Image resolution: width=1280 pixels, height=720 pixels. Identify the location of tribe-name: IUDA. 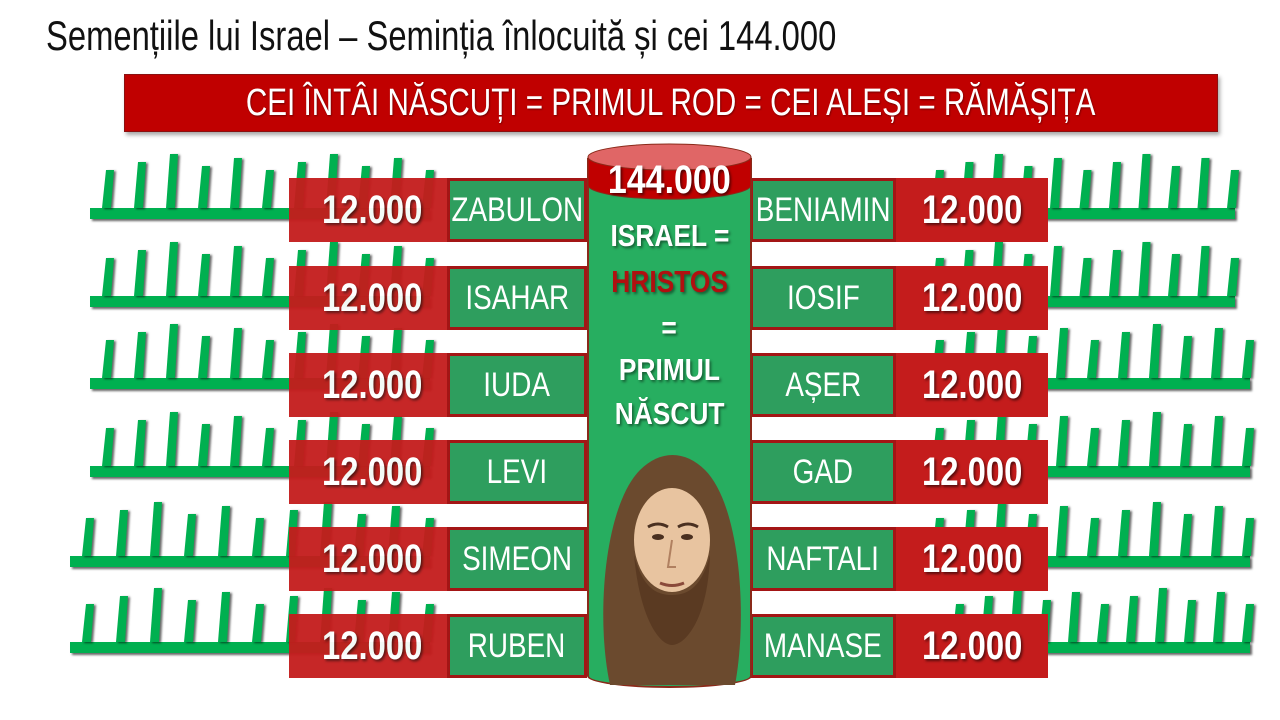
(517, 385).